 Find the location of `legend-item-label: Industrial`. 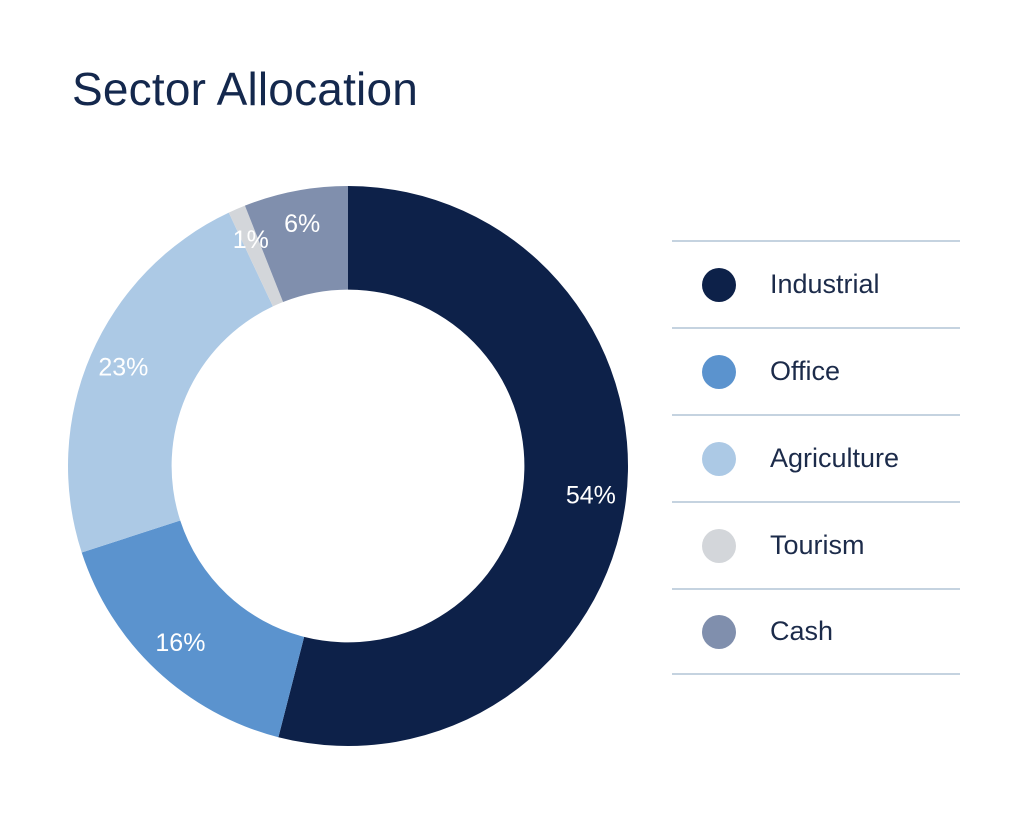

legend-item-label: Industrial is located at coordinates (825, 284).